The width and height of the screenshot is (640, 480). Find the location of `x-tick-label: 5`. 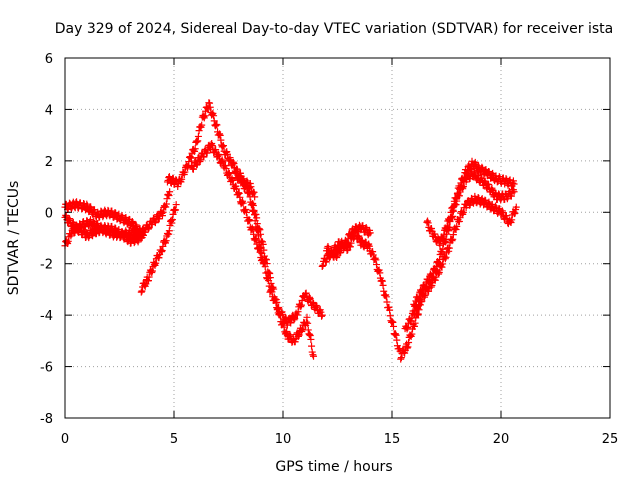

x-tick-label: 5 is located at coordinates (174, 439).